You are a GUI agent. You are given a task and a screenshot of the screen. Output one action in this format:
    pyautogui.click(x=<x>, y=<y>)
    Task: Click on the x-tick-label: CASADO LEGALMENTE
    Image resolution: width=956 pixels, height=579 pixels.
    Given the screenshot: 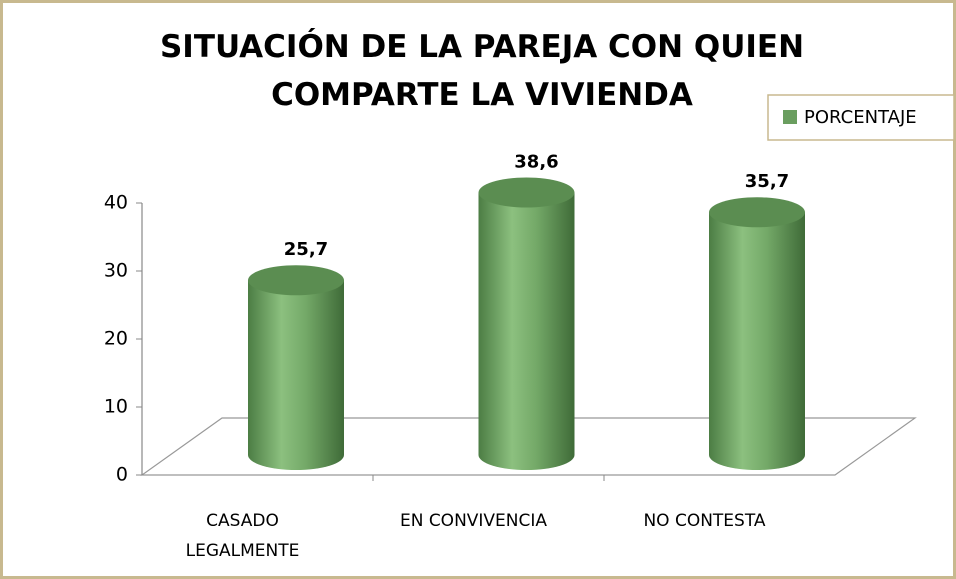 What is the action you would take?
    pyautogui.click(x=243, y=536)
    